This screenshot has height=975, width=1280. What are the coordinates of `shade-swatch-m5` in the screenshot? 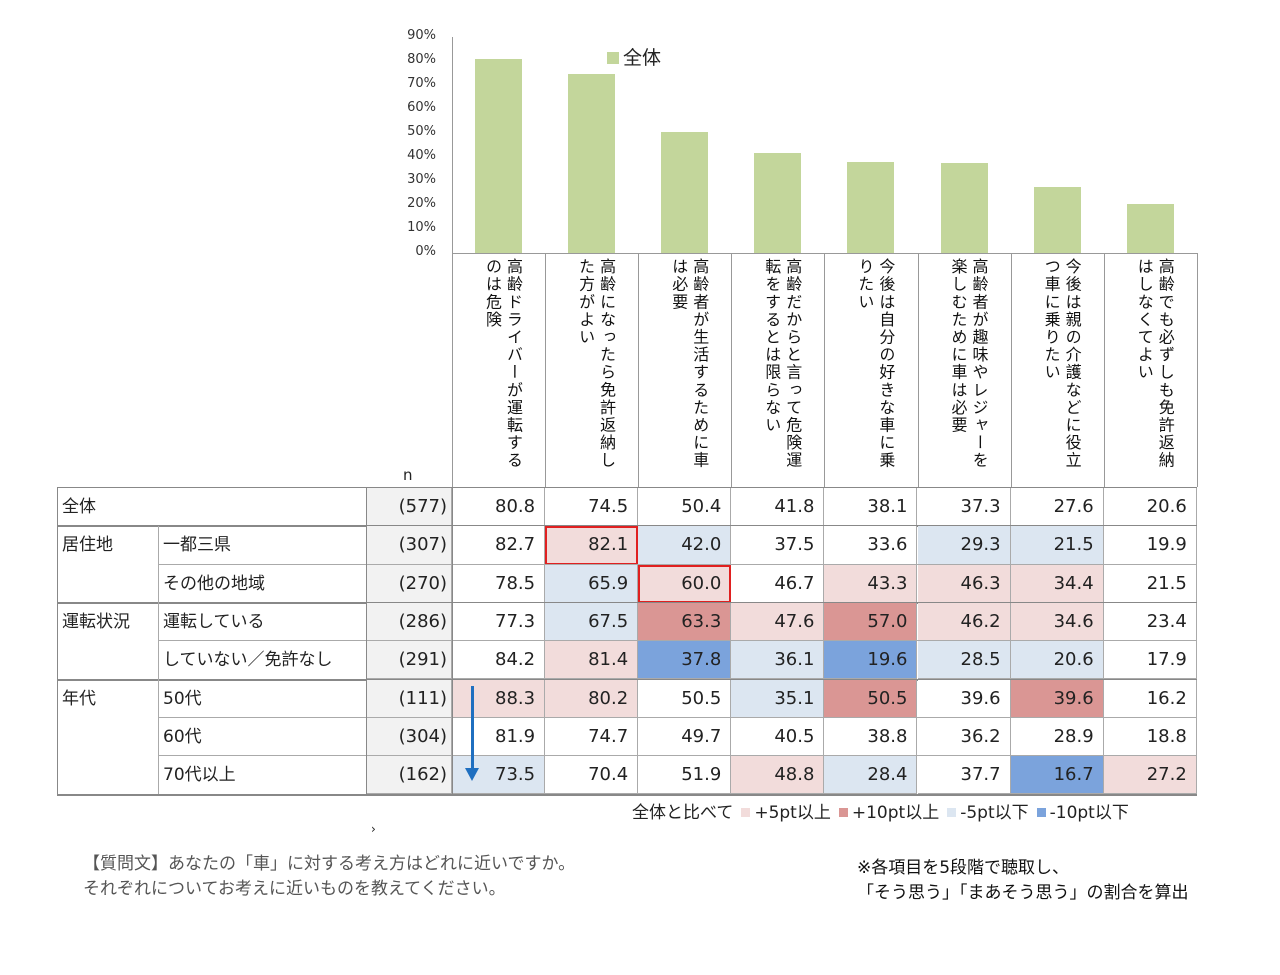 It's located at (952, 812).